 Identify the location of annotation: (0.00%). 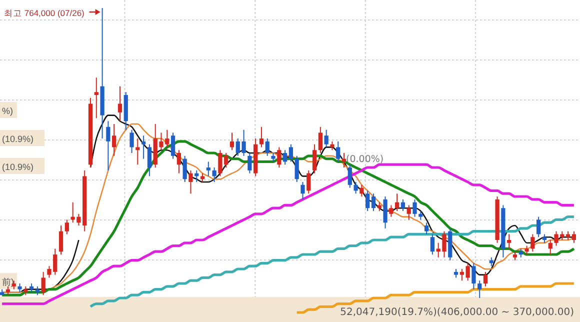
(365, 159).